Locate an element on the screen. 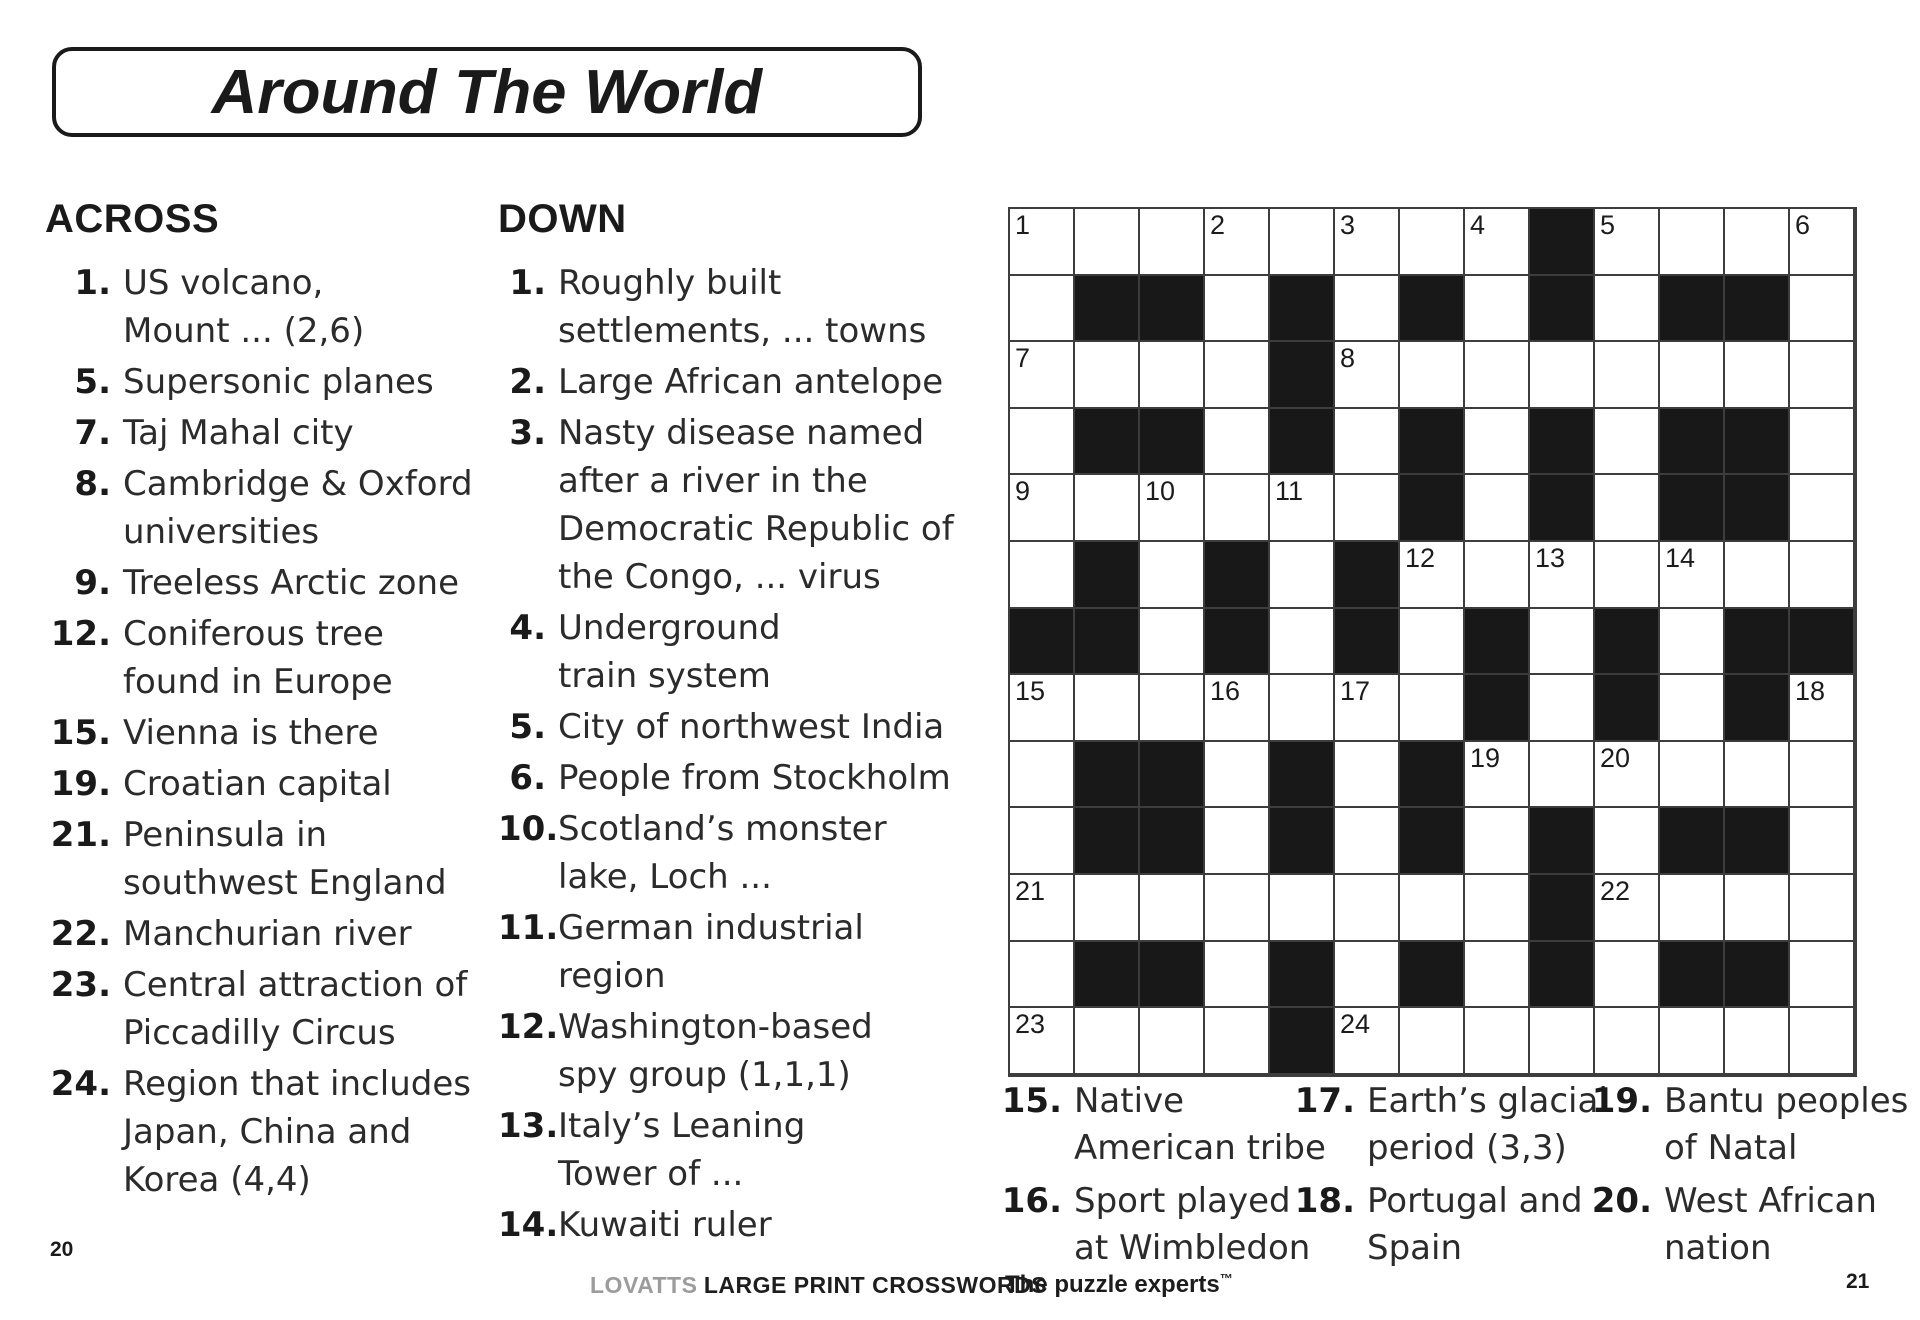 The height and width of the screenshot is (1320, 1920). grid-cell: 17 is located at coordinates (1367, 708).